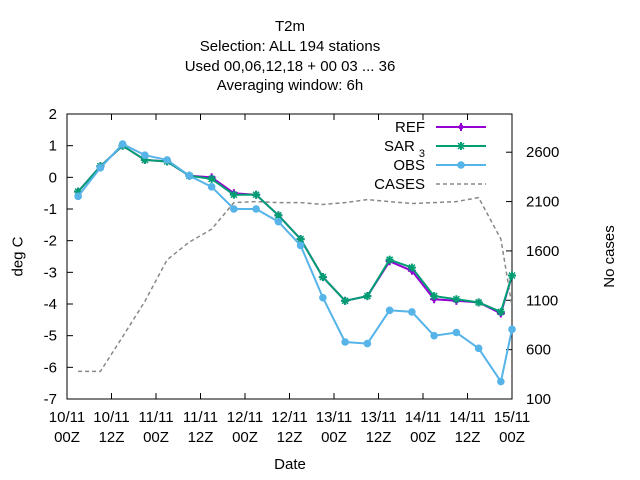 This screenshot has width=640, height=480. What do you see at coordinates (404, 149) in the screenshot?
I see `legend-label: SAR 3` at bounding box center [404, 149].